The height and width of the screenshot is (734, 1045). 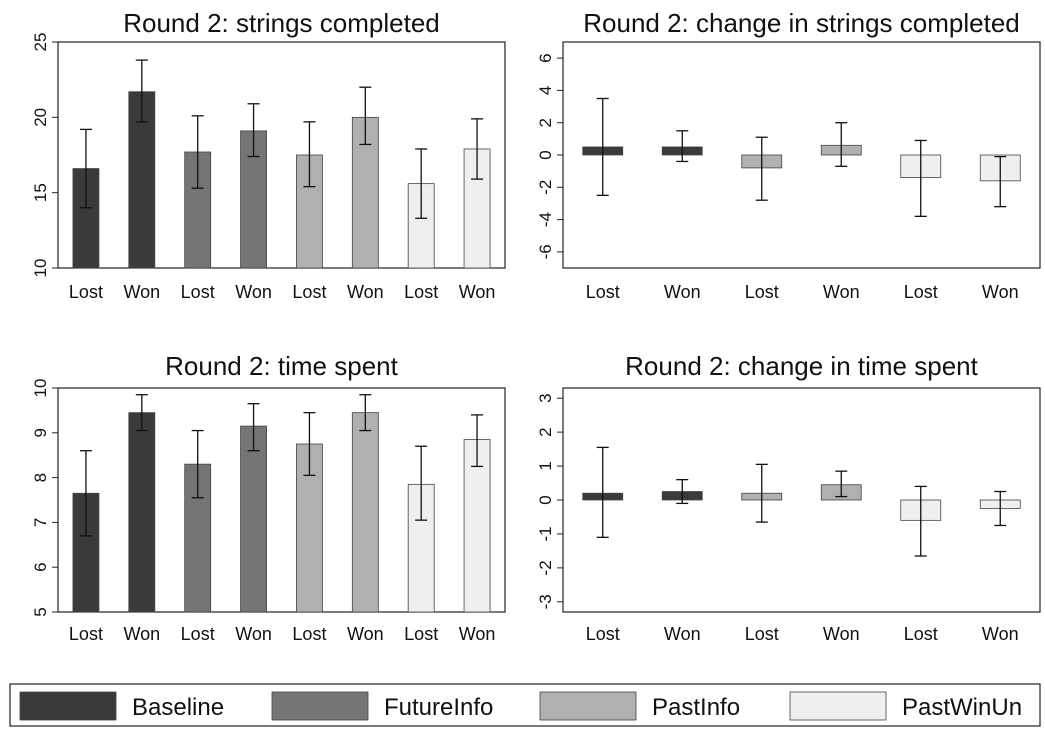 What do you see at coordinates (40, 611) in the screenshot?
I see `y-tick-label: 5` at bounding box center [40, 611].